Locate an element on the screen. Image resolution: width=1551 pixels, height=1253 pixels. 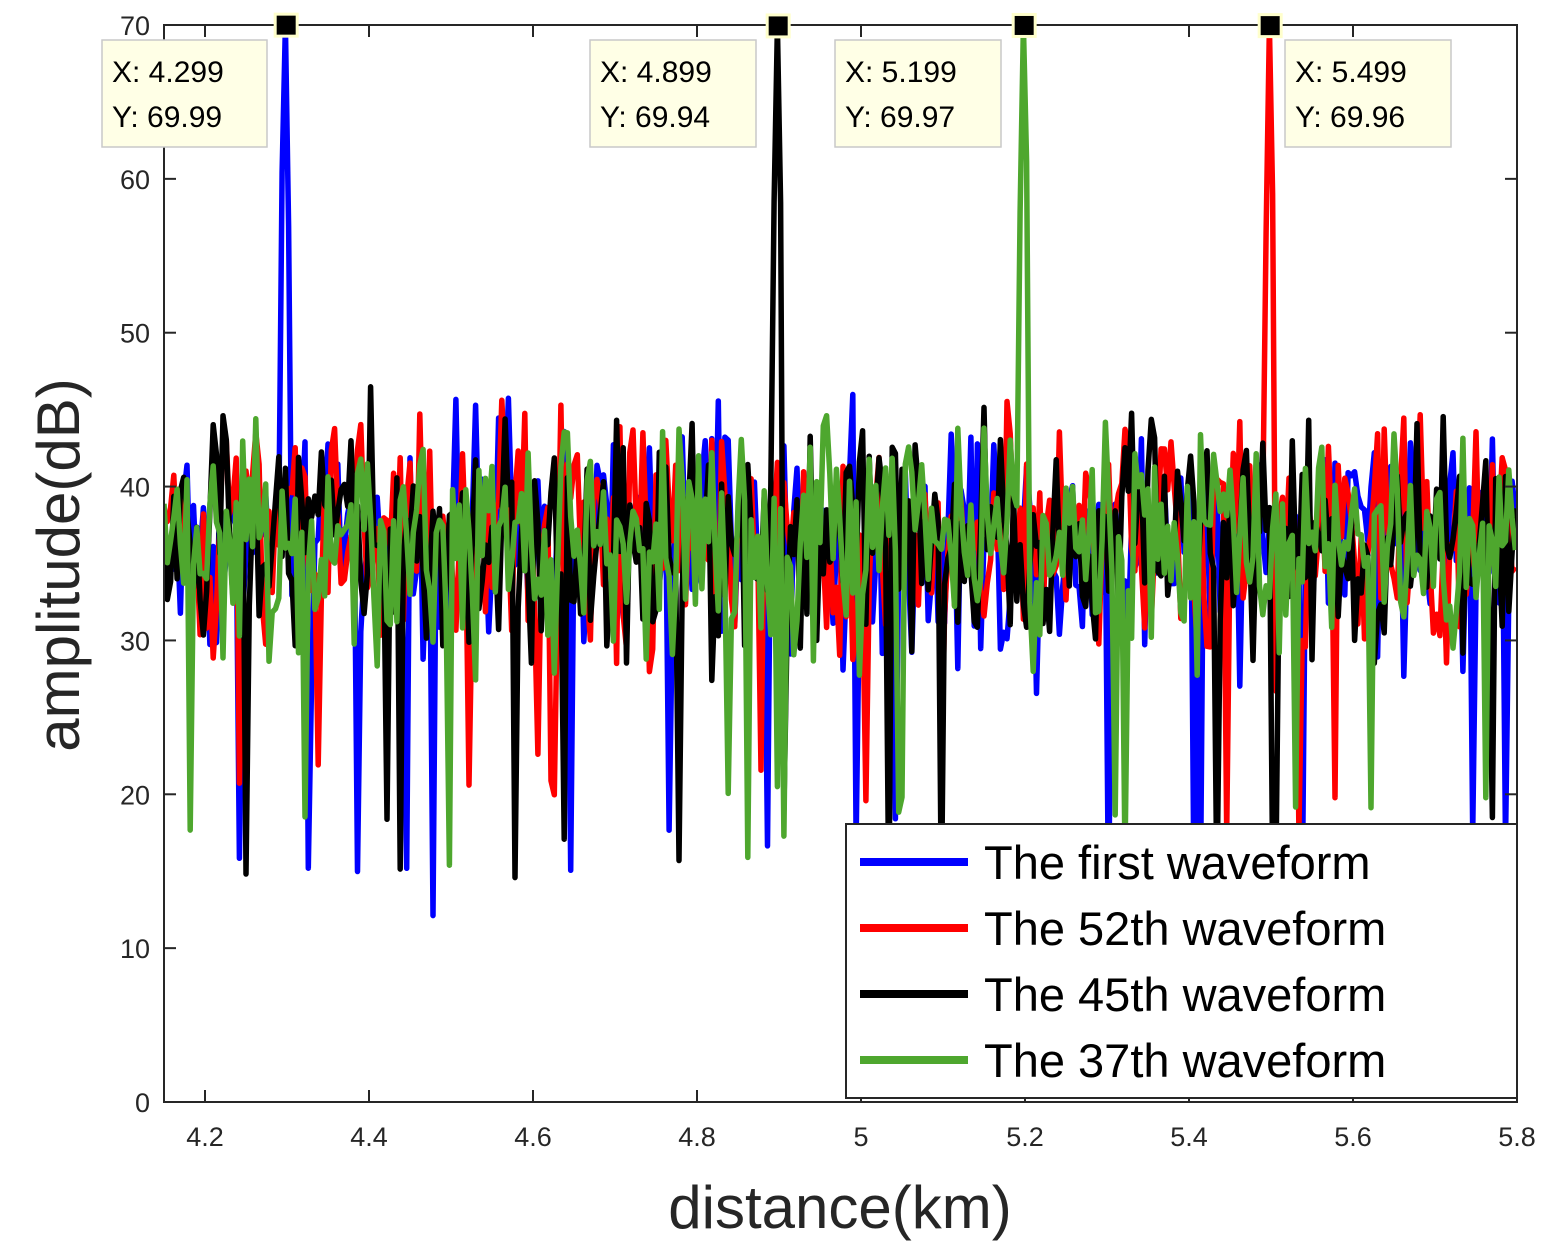
legend-box is located at coordinates (1181, 961).